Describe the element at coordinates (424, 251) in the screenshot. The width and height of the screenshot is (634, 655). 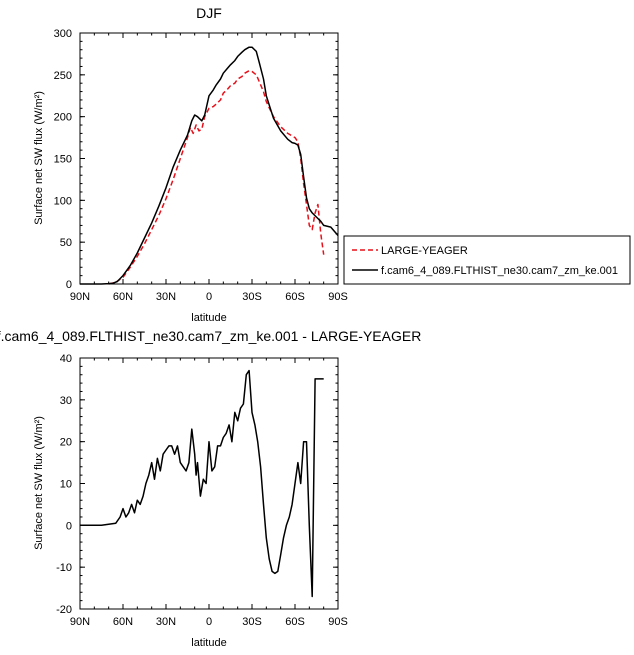
I see `legend-label-large-yeager: LARGE-YEAGER` at that location.